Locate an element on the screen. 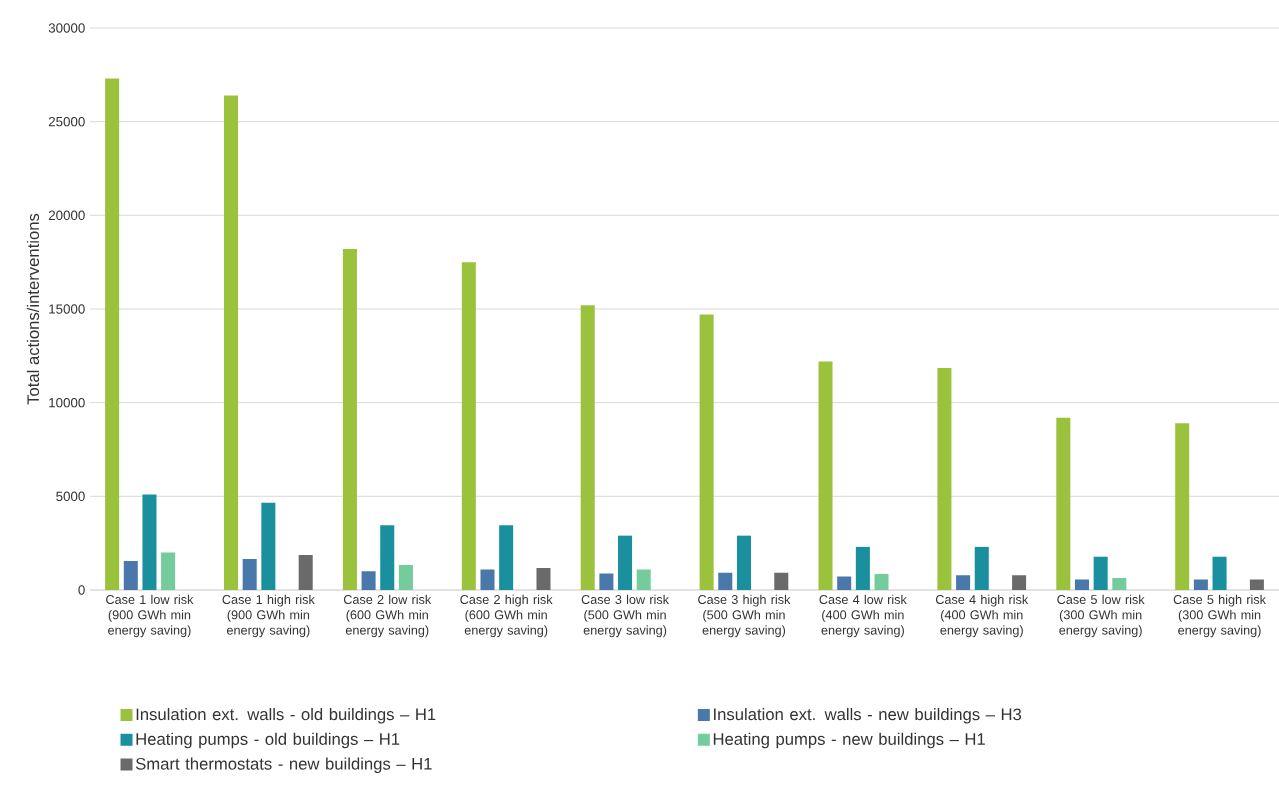 The image size is (1279, 792). x-tick-label: Case 5 low risk (300 GWh min energy saving) is located at coordinates (1101, 616).